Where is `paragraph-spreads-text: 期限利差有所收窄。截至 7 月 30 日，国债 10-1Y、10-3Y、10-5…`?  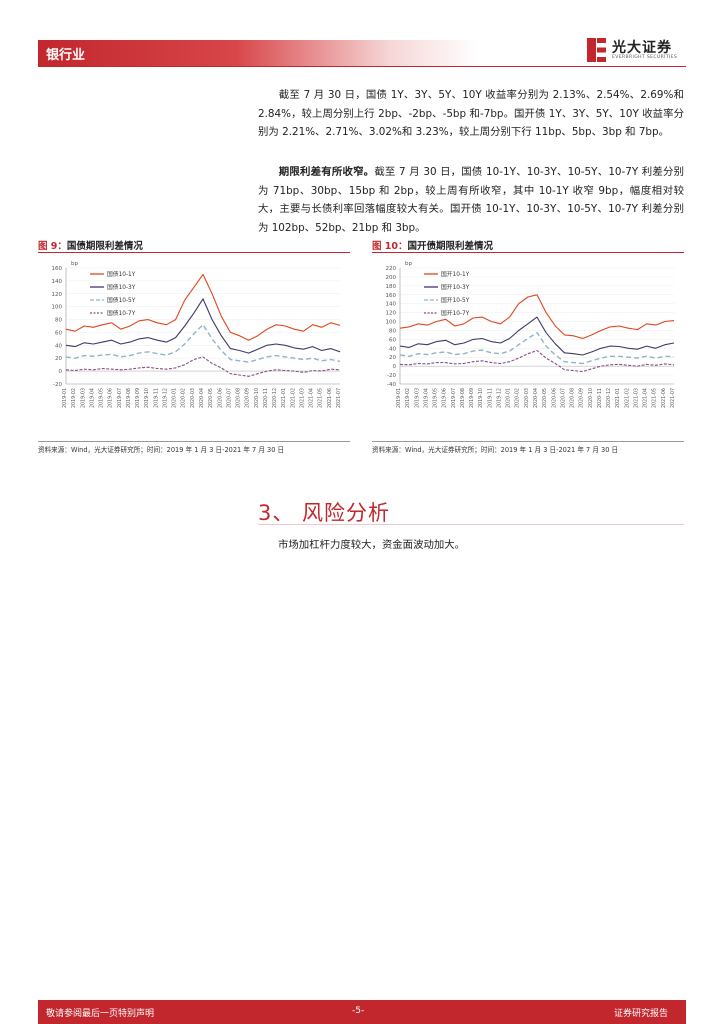 paragraph-spreads-text: 期限利差有所收窄。截至 7 月 30 日，国债 10-1Y、10-3Y、10-5… is located at coordinates (471, 200).